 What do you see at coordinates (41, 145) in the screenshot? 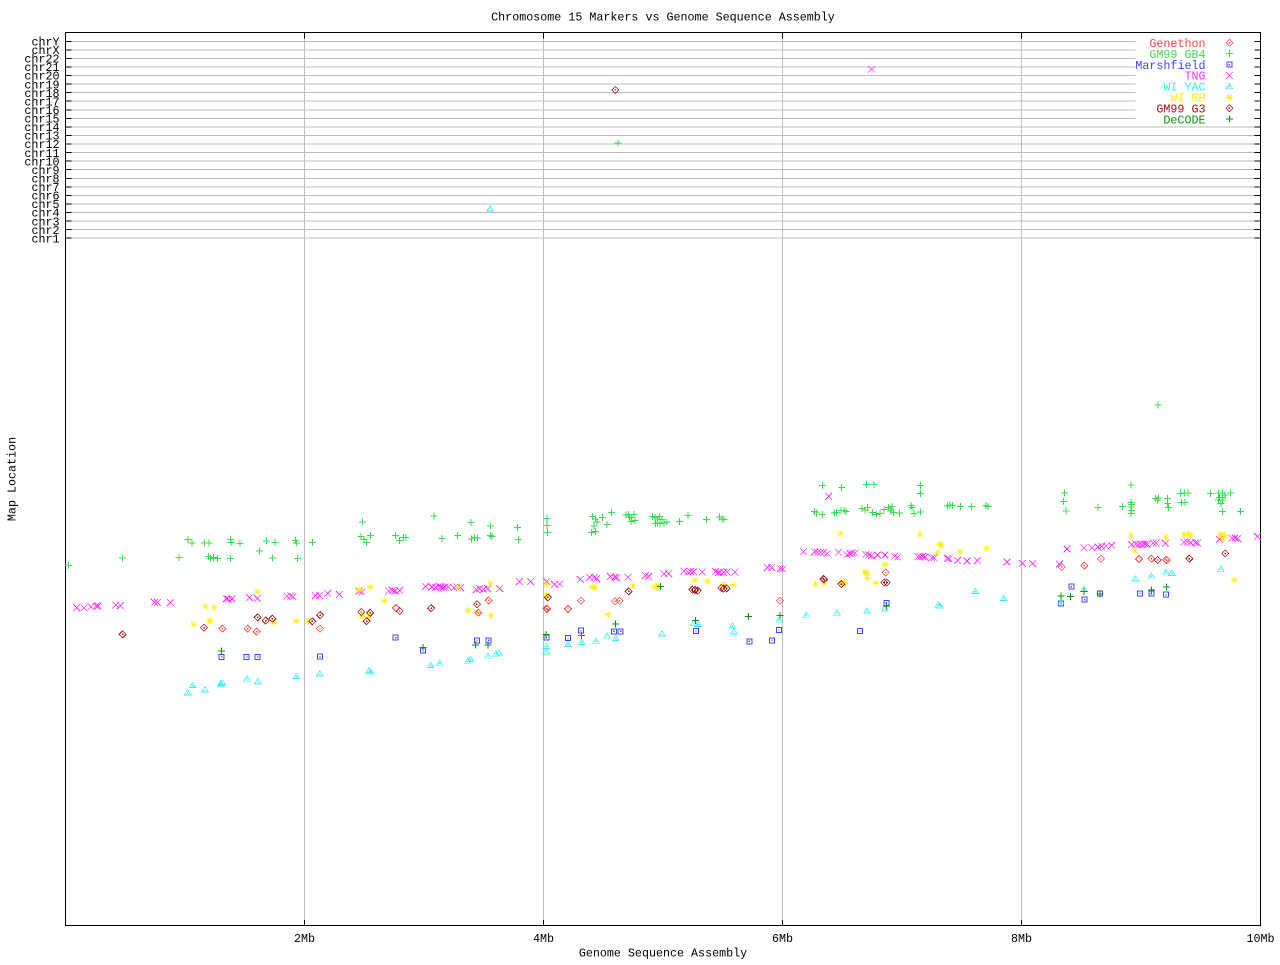
I see `svg-text: chr12` at bounding box center [41, 145].